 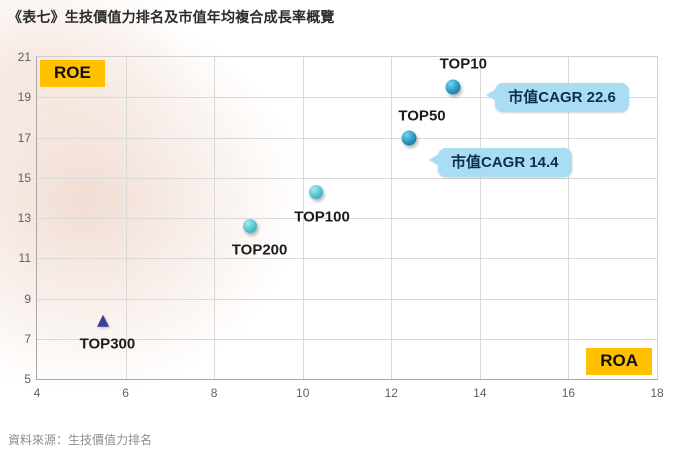 What do you see at coordinates (37, 393) in the screenshot?
I see `x-tick-label: 4` at bounding box center [37, 393].